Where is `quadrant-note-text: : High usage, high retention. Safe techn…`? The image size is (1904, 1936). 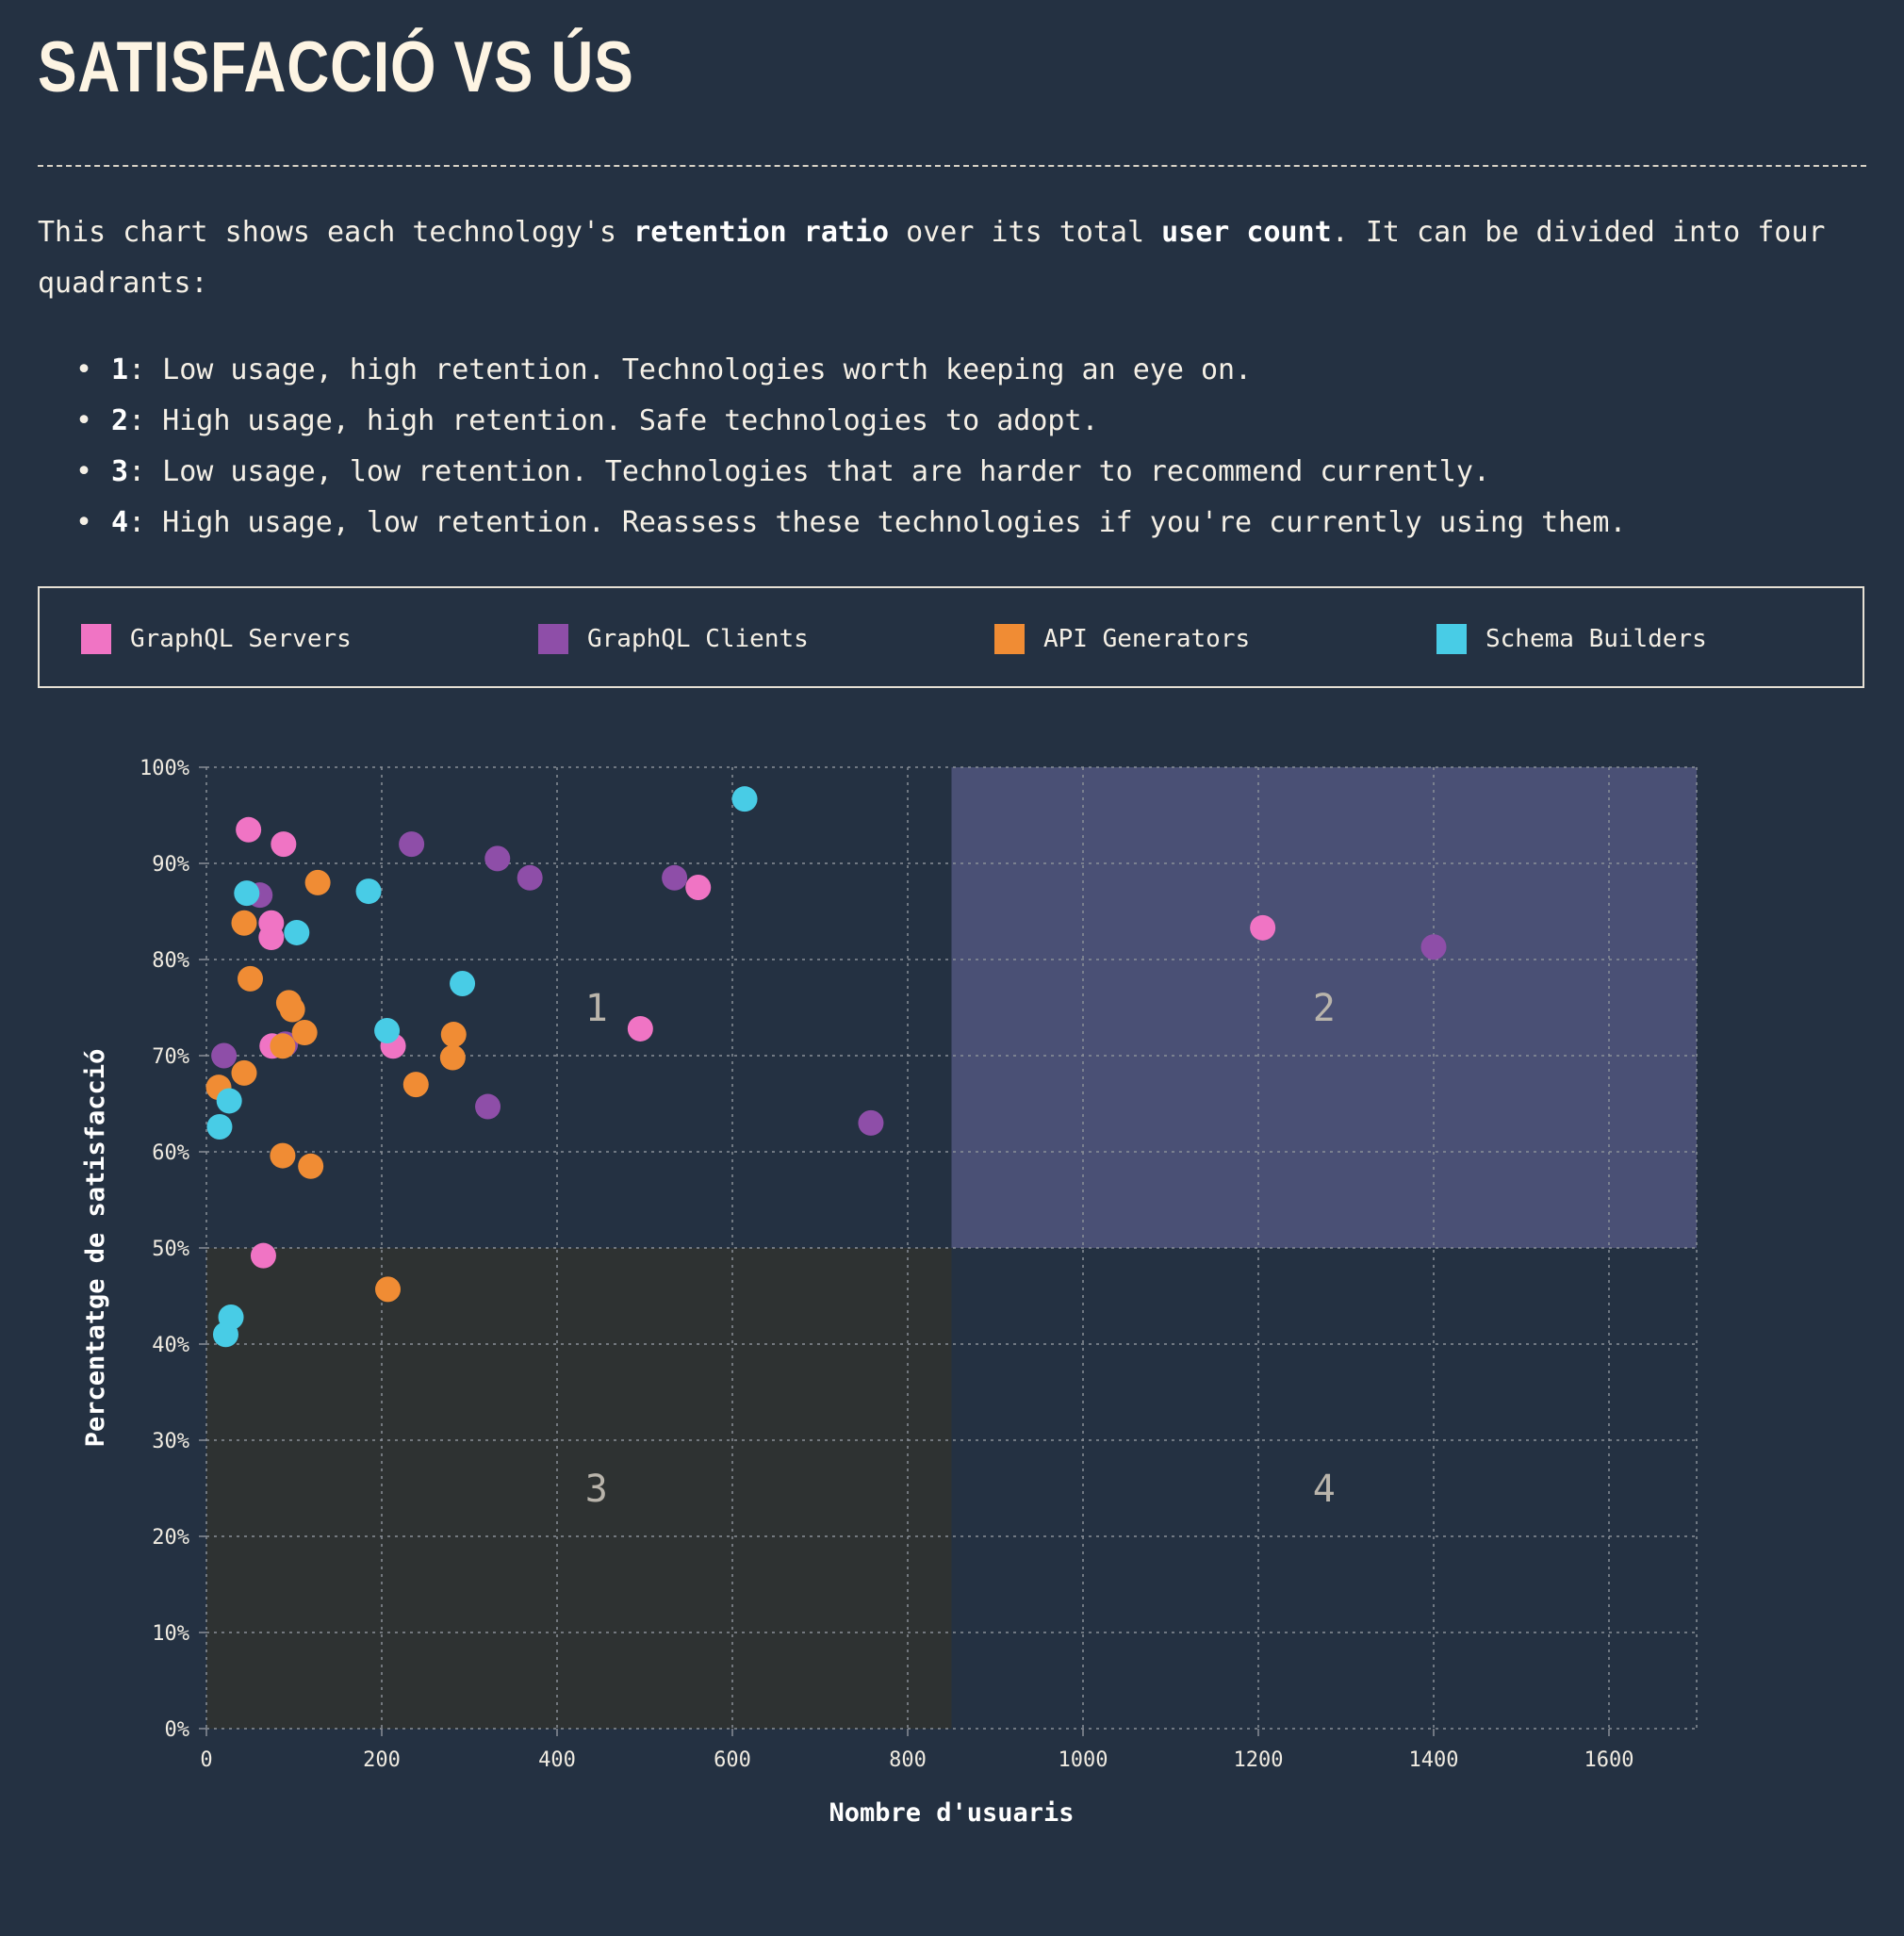
quadrant-note-text: : High usage, high retention. Safe techn… is located at coordinates (613, 420).